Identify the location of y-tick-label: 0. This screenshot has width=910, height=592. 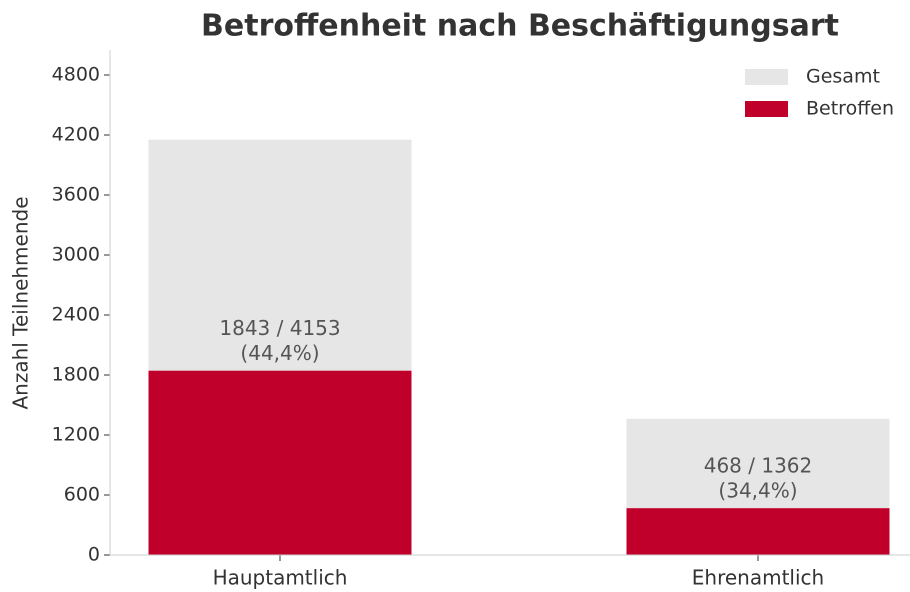
(94, 555).